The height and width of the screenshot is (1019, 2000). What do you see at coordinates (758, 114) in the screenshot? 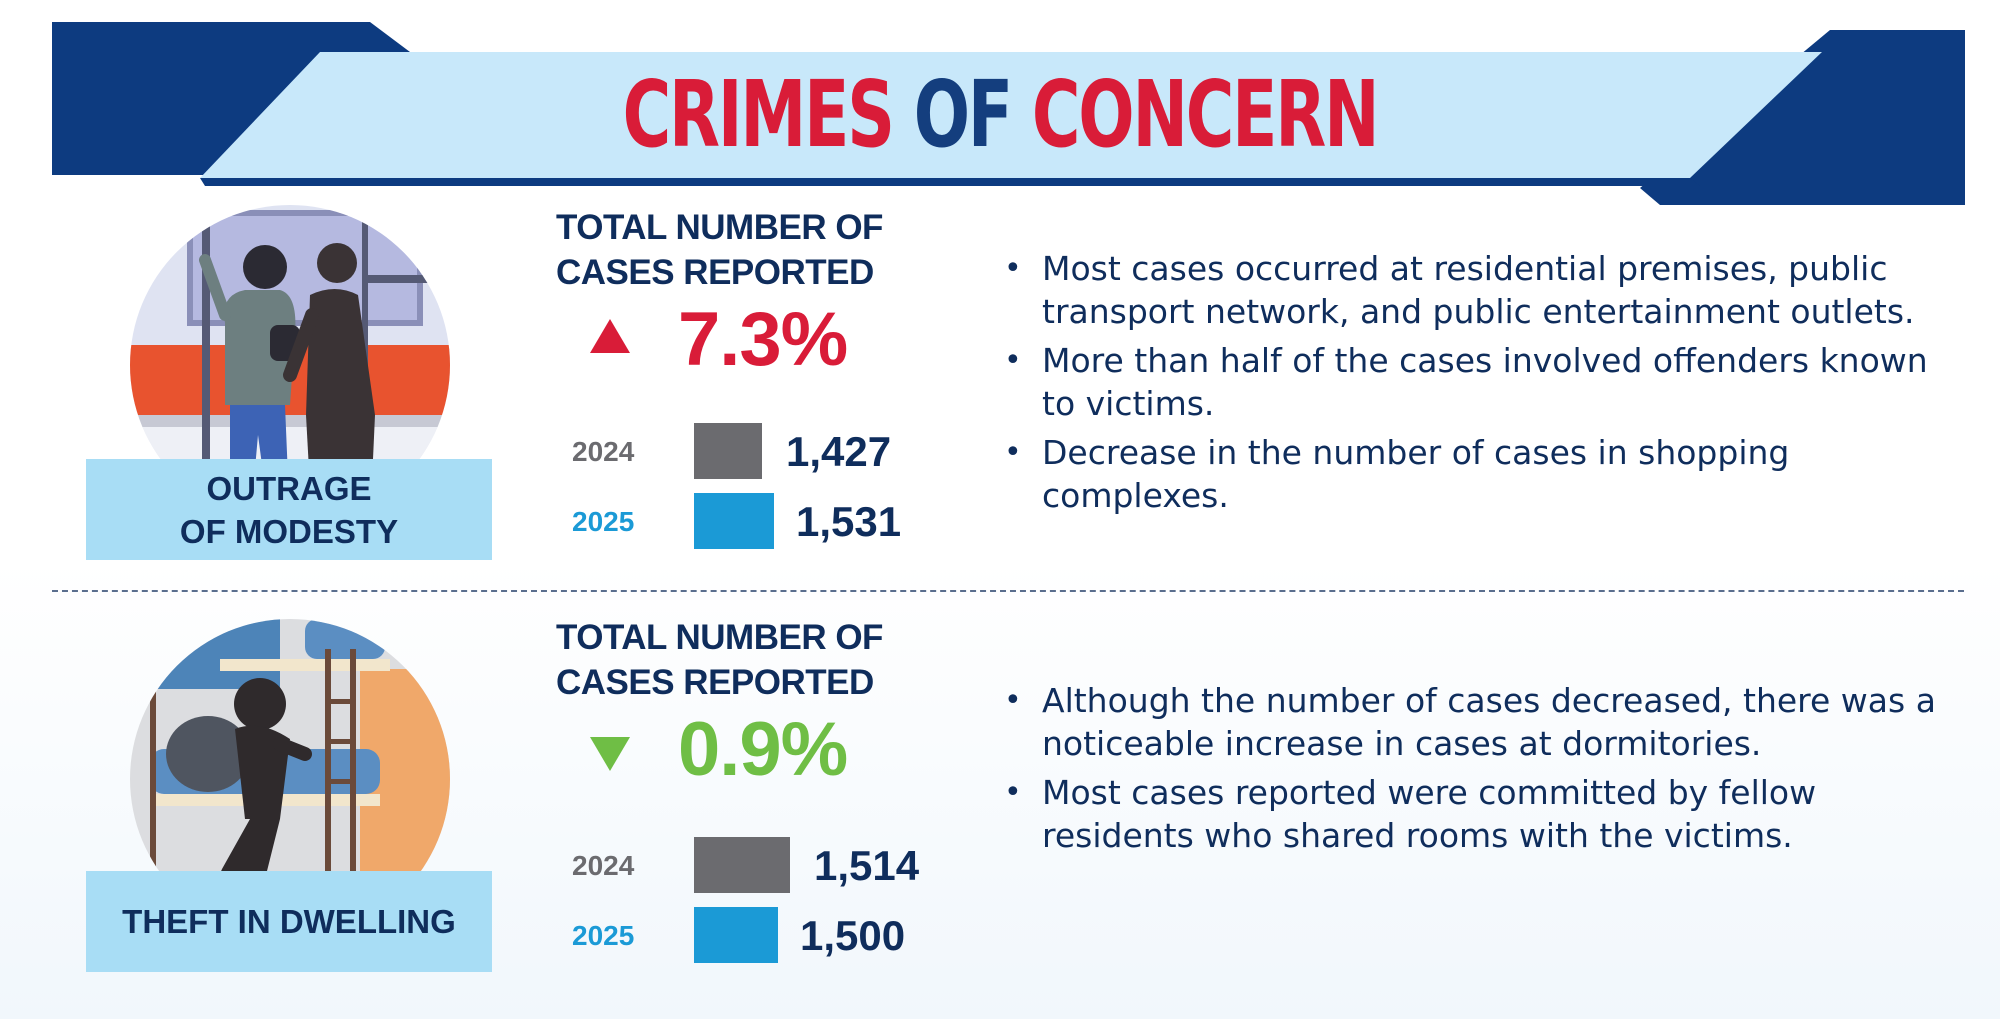
I see `title-crimes: CRIMES` at bounding box center [758, 114].